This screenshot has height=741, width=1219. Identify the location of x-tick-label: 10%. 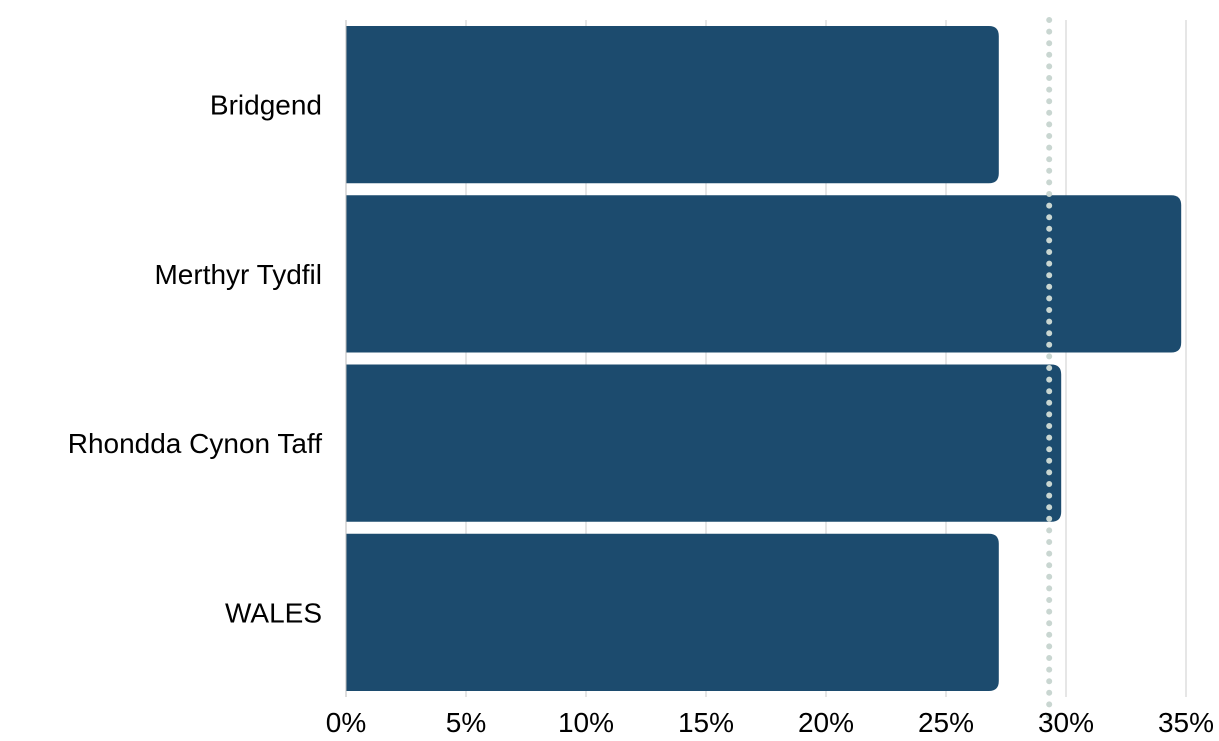
(586, 722).